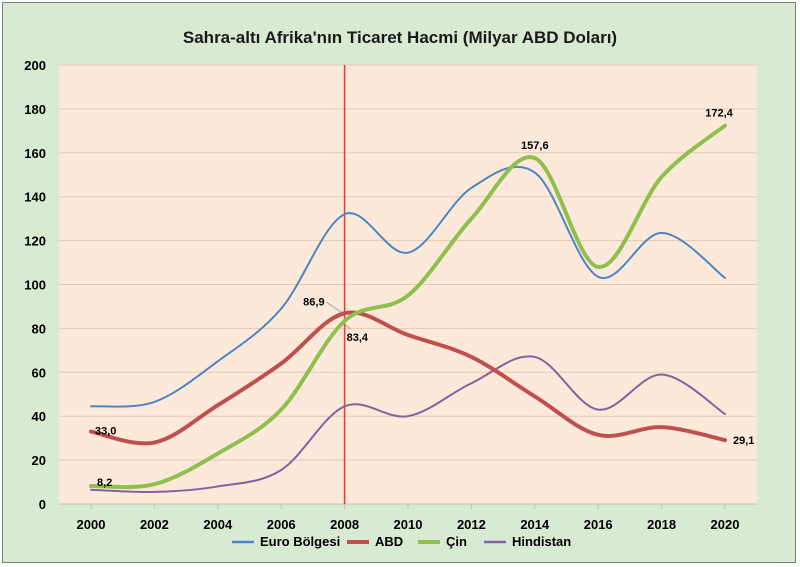 The width and height of the screenshot is (800, 567). I want to click on x-tick-label: 2008, so click(344, 524).